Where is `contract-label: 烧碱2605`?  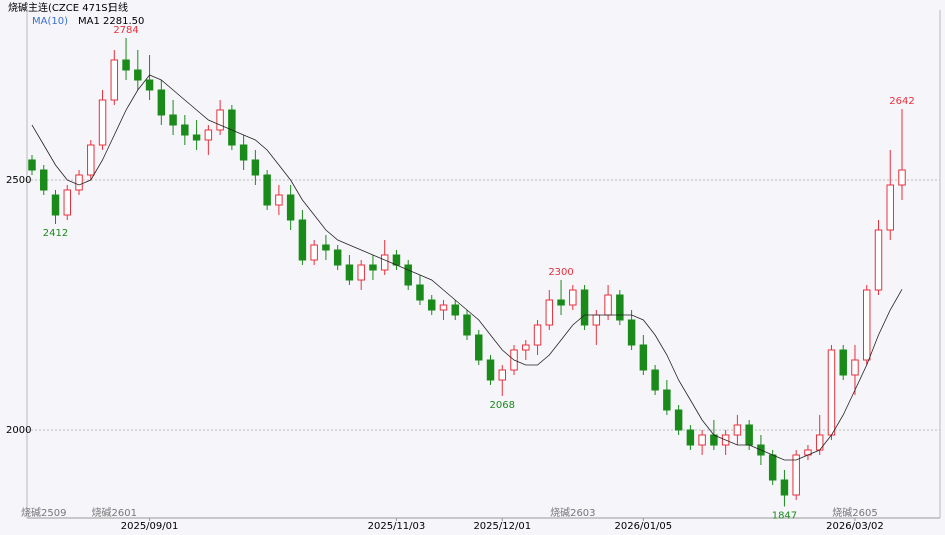 contract-label: 烧碱2605 is located at coordinates (854, 512).